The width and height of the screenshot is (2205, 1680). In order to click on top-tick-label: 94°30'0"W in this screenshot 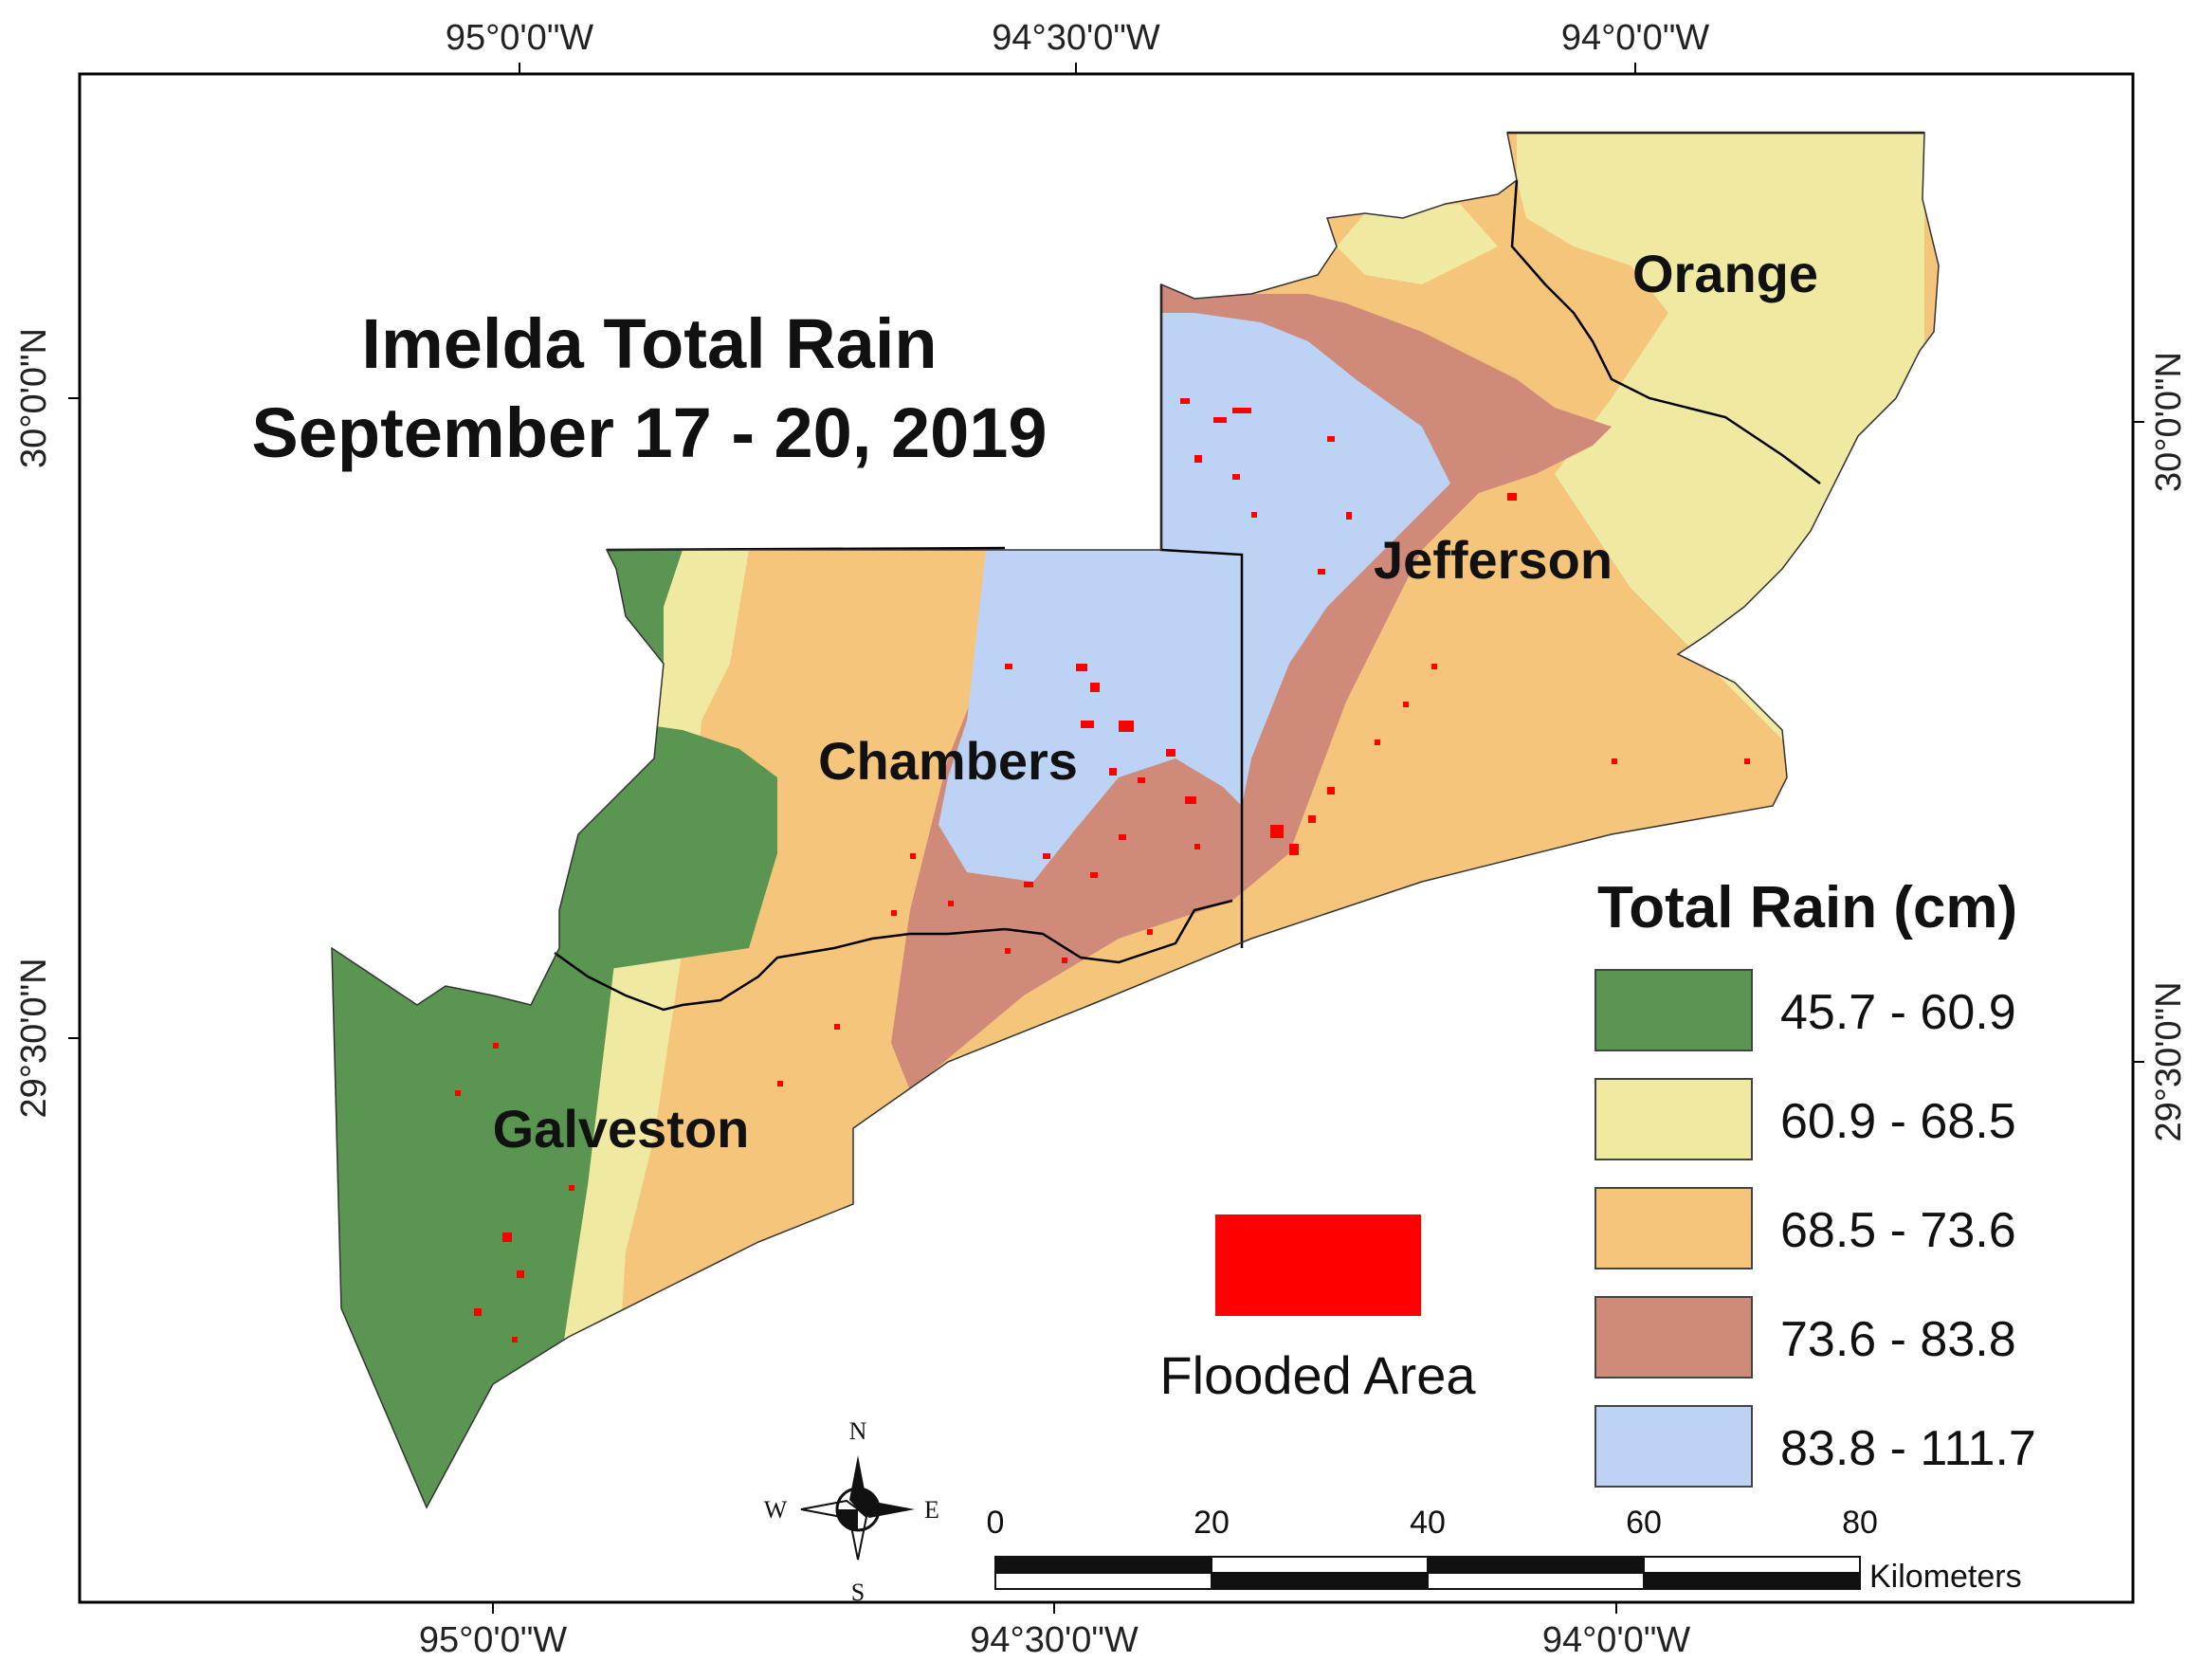, I will do `click(1076, 38)`.